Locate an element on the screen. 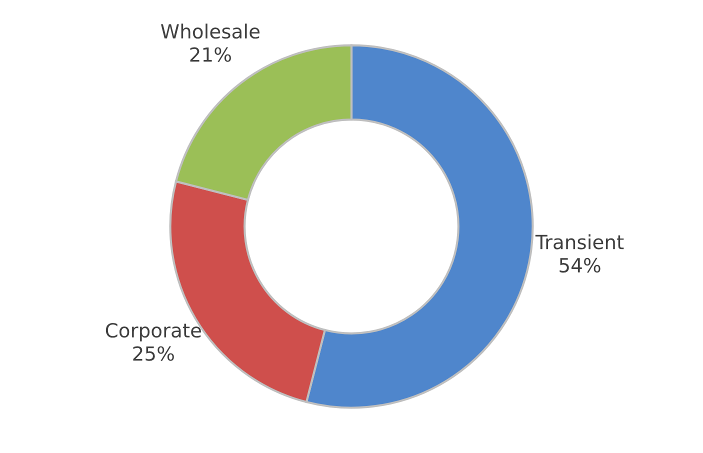  data-label: 54% is located at coordinates (580, 265).